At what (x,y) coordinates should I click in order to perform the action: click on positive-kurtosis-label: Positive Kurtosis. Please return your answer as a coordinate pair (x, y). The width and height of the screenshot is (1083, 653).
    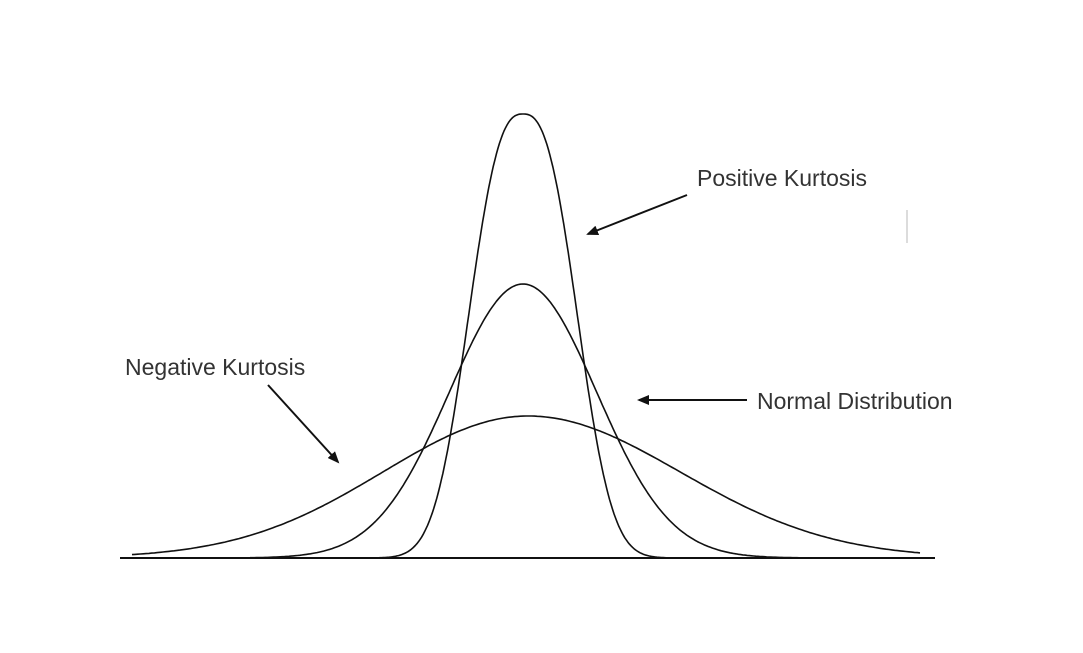
    Looking at the image, I should click on (782, 178).